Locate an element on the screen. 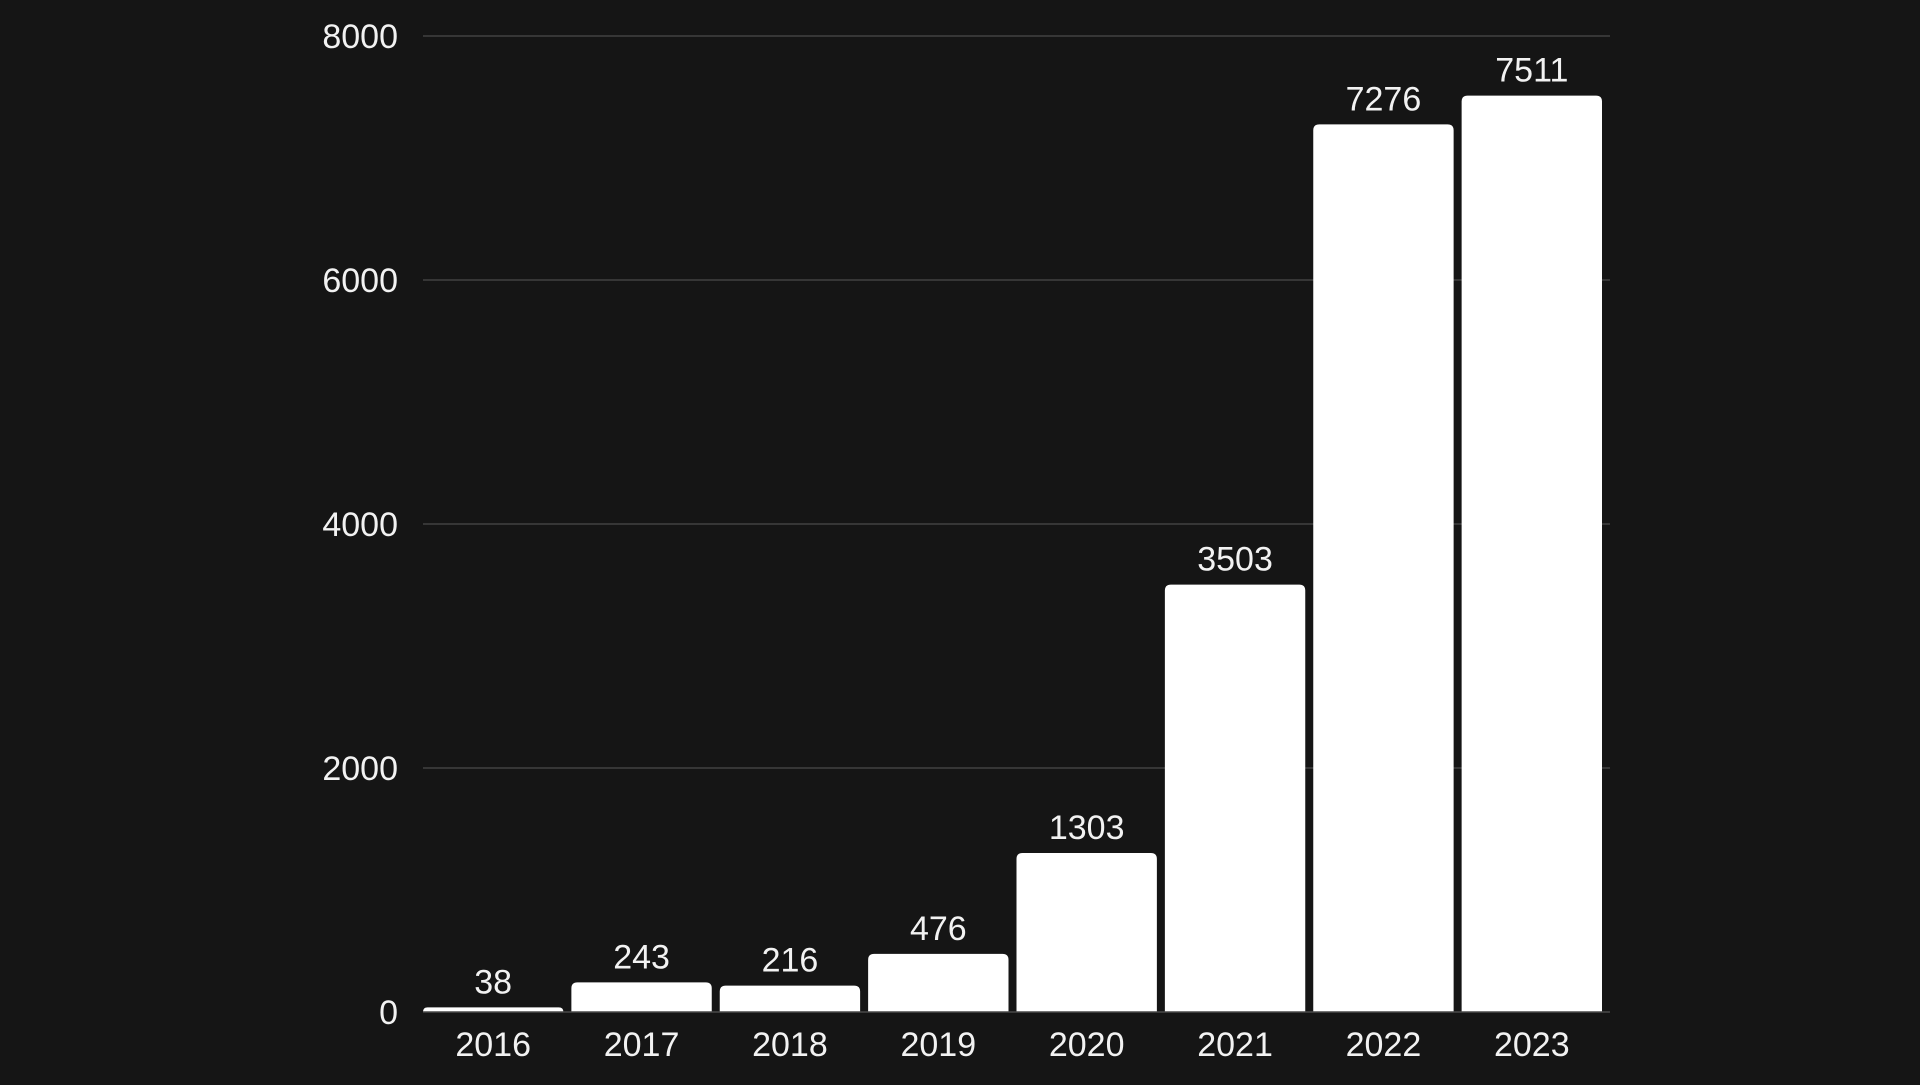 The image size is (1920, 1085). bar-value-label: 38 is located at coordinates (493, 982).